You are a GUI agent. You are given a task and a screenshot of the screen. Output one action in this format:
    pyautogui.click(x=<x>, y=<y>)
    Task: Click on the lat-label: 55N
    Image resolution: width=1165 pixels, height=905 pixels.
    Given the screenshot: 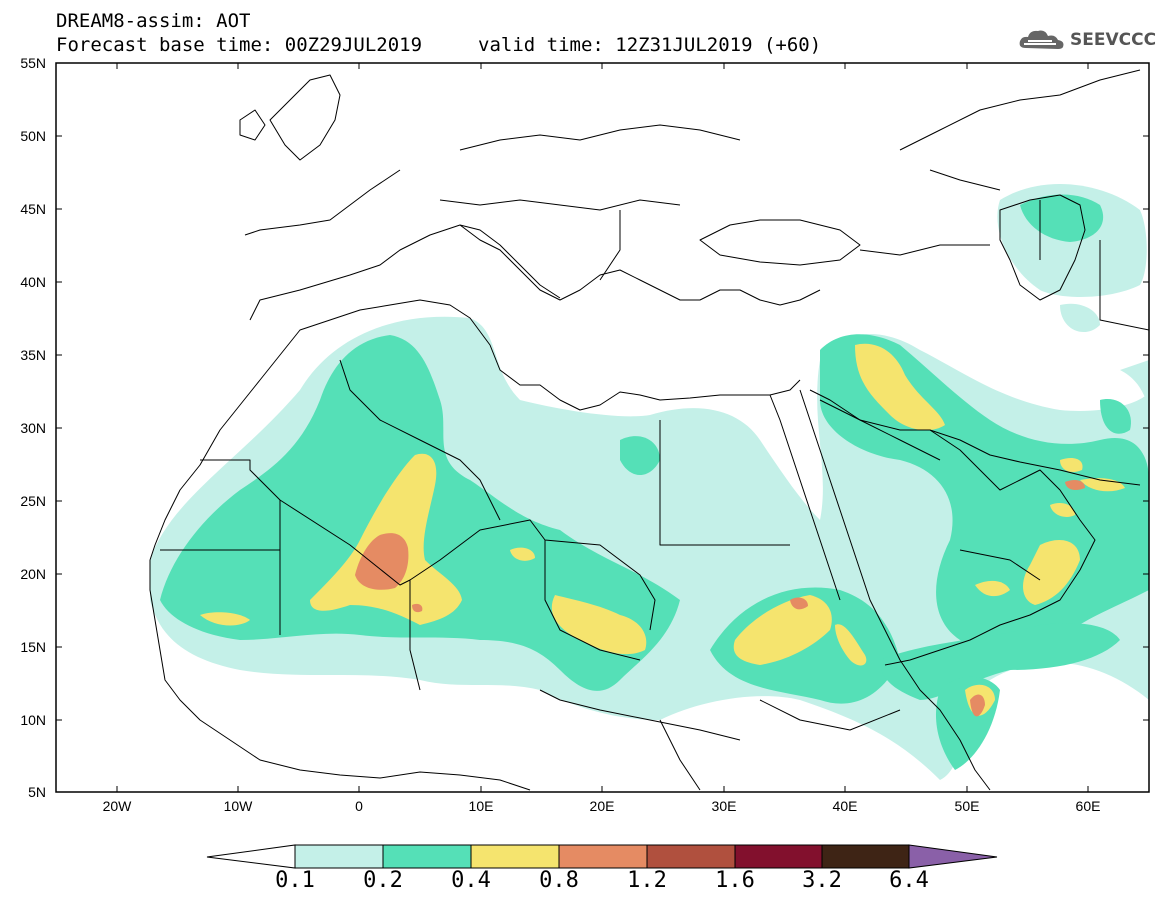 What is the action you would take?
    pyautogui.click(x=33, y=63)
    